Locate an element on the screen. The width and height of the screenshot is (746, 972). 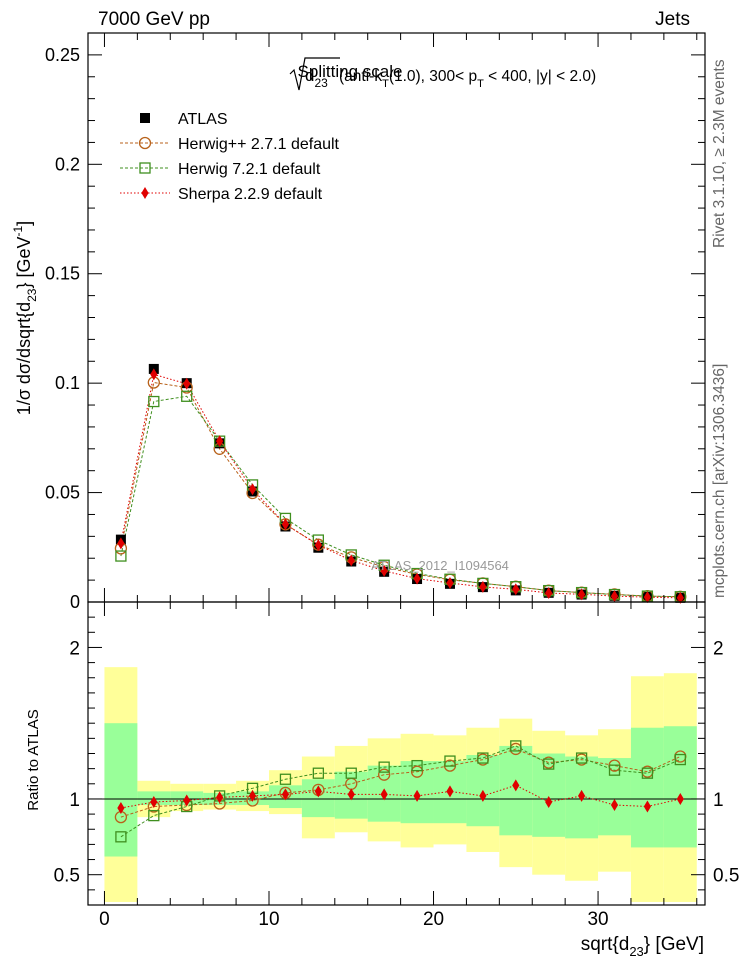
legend-label-sherpa: Sherpa 2.2.9 default is located at coordinates (250, 194).